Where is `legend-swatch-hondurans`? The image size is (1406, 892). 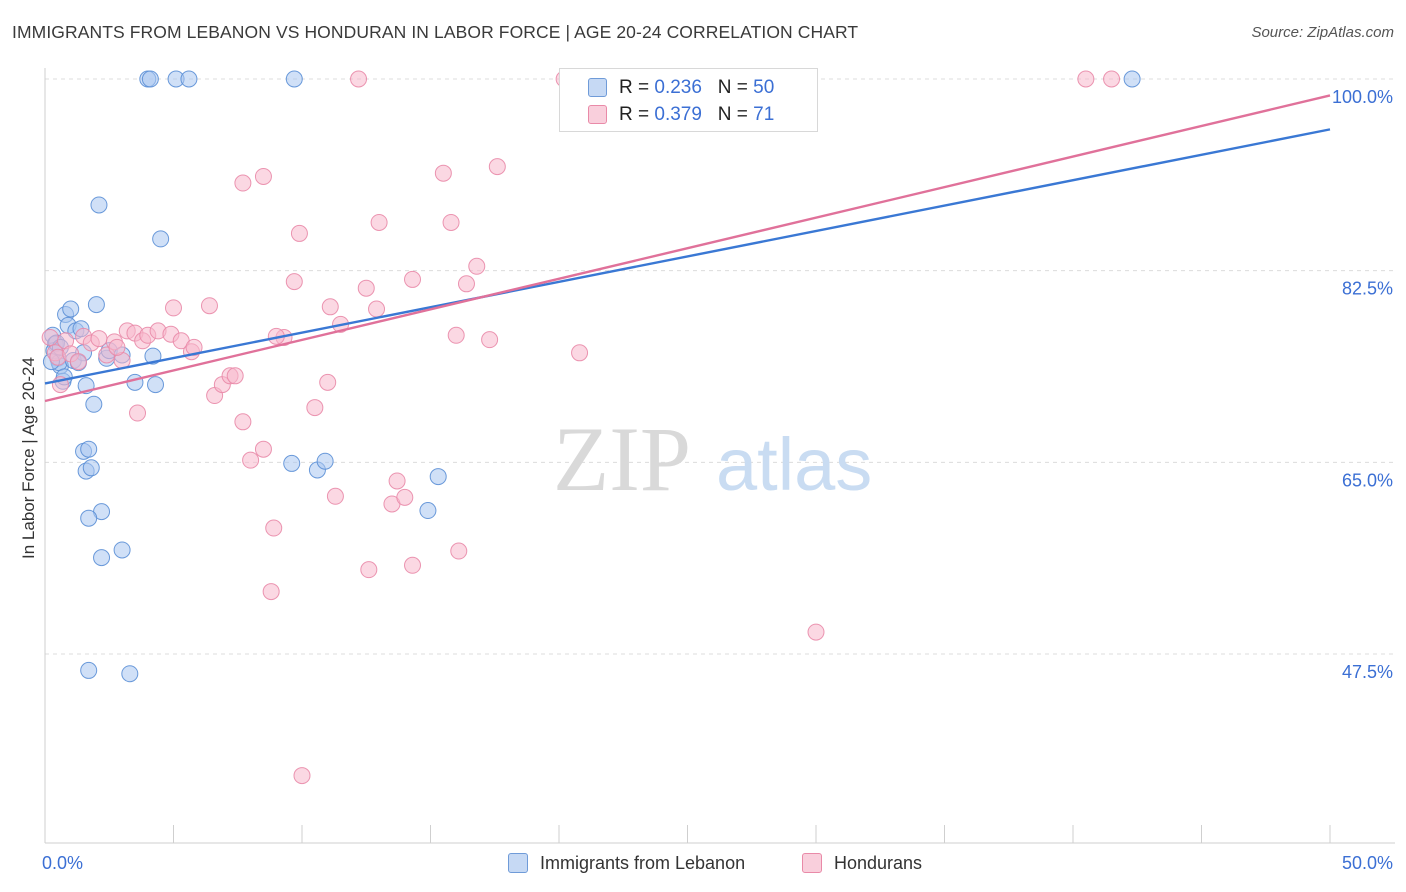
legend-swatch-hondurans is located at coordinates (597, 114).